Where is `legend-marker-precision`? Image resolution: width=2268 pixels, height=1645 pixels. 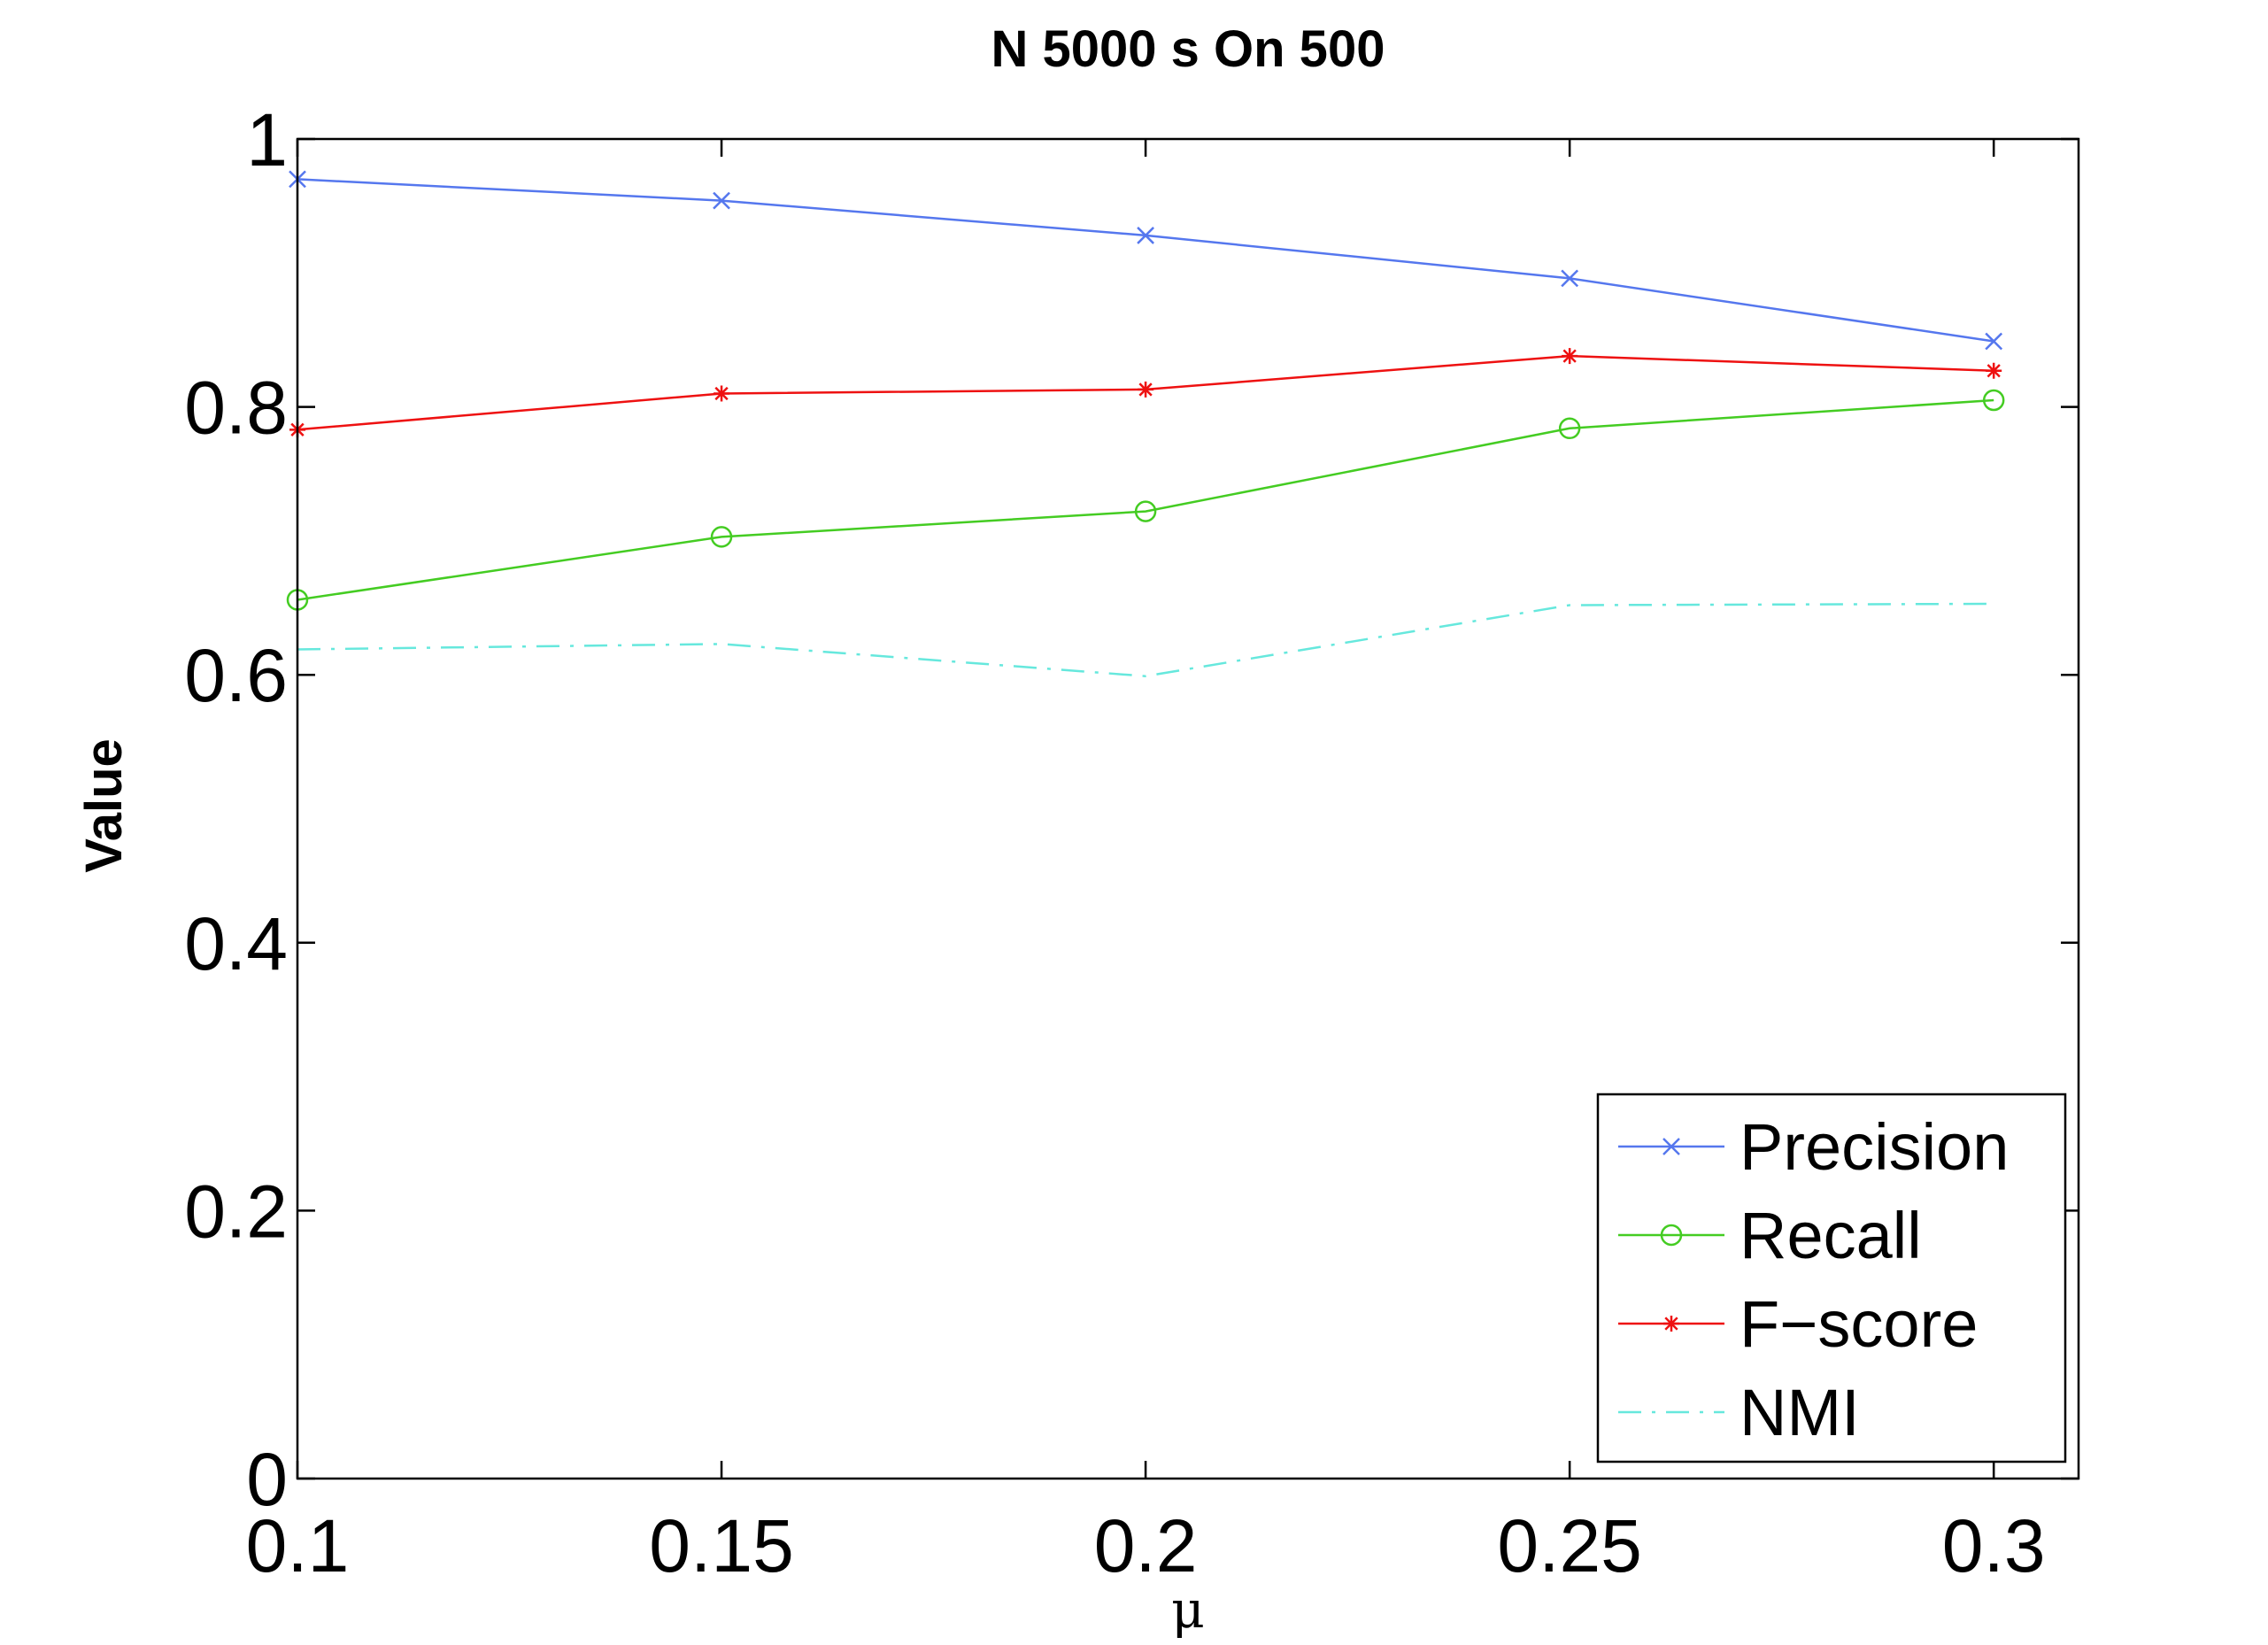 legend-marker-precision is located at coordinates (1671, 1146).